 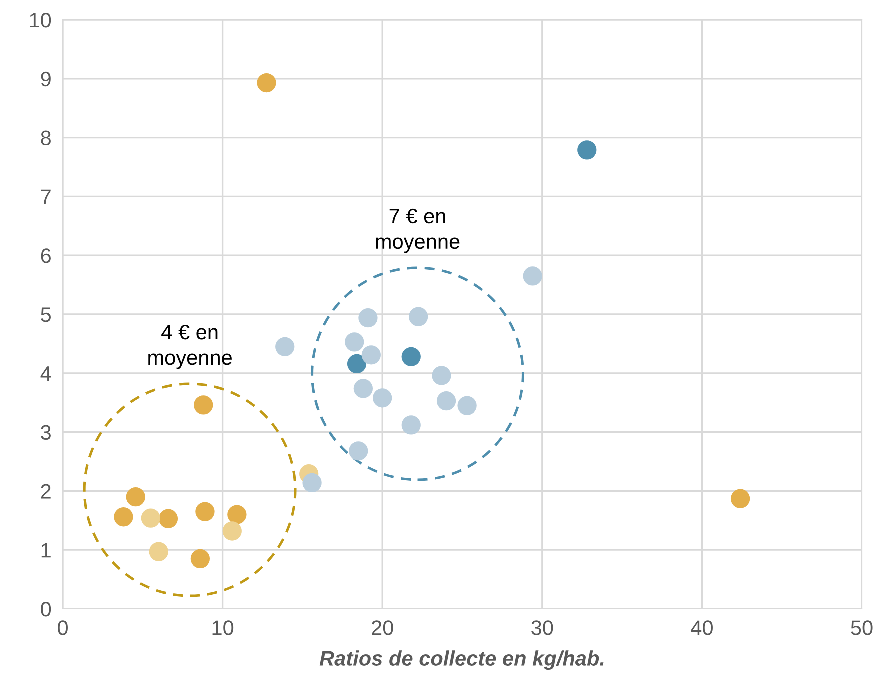 What do you see at coordinates (46, 373) in the screenshot?
I see `y-tick-label: 4` at bounding box center [46, 373].